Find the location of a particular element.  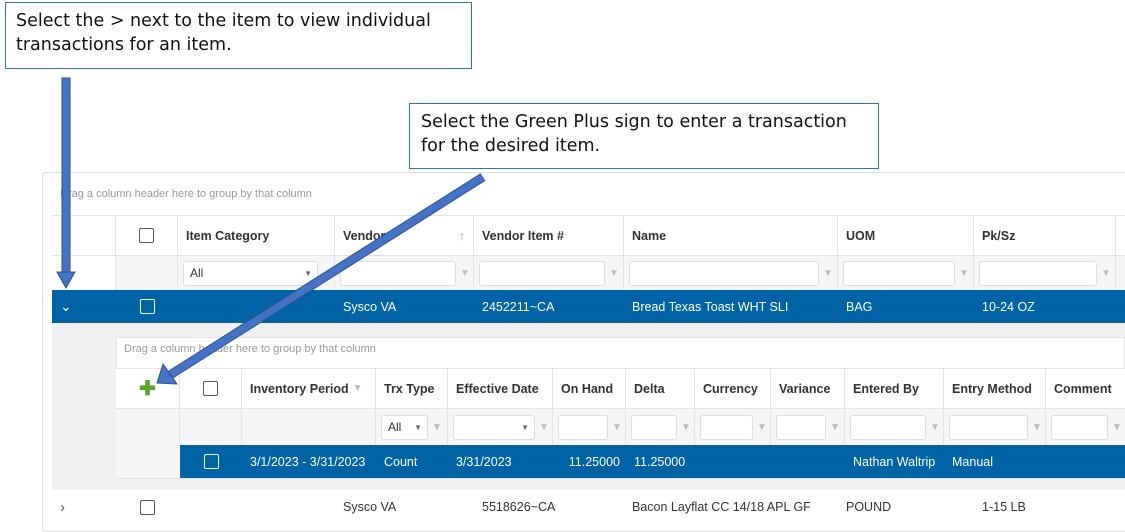

header-more is located at coordinates (1120, 235).